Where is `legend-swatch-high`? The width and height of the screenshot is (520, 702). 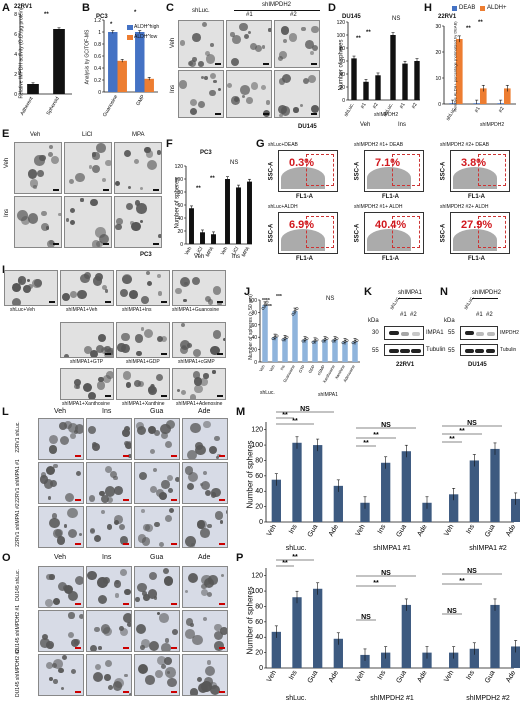 legend-swatch-high is located at coordinates (130, 27).